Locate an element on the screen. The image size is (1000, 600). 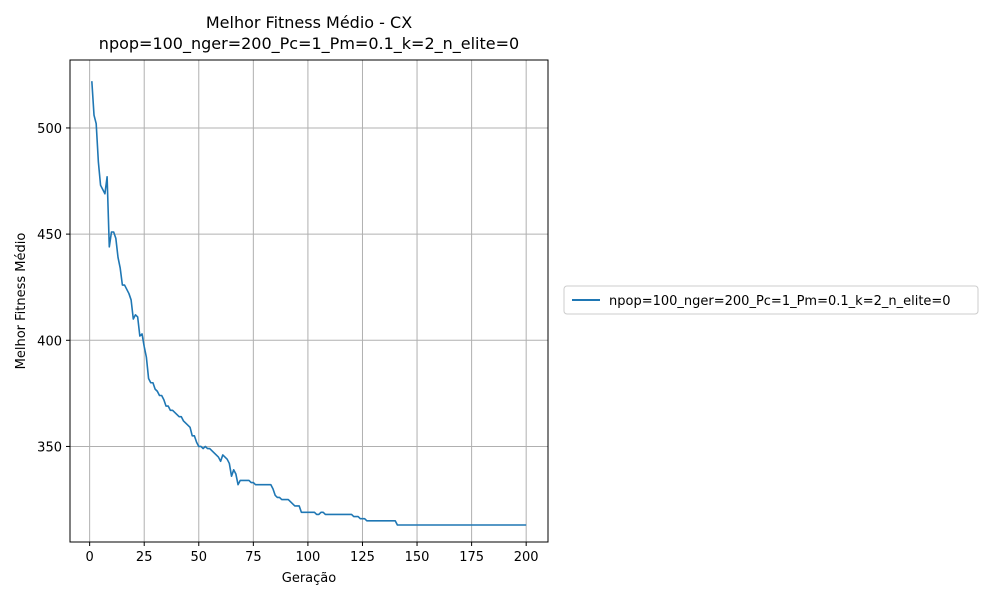
x-tick-label: 0 is located at coordinates (90, 557).